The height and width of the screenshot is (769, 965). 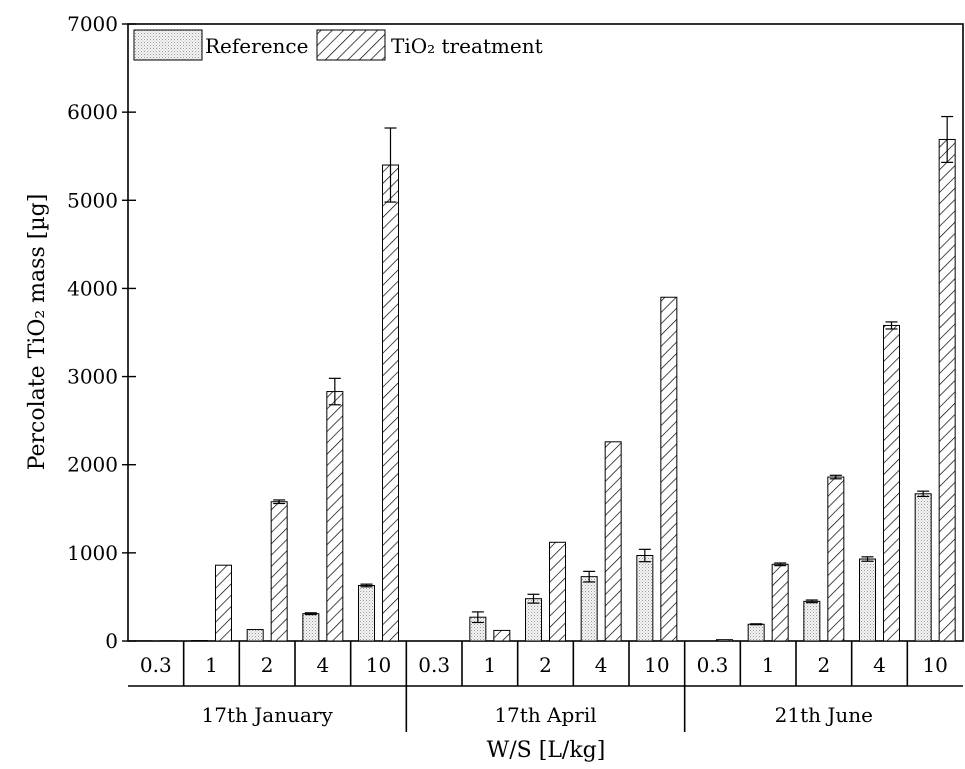 What do you see at coordinates (92, 112) in the screenshot?
I see `y-tick-label: 6000` at bounding box center [92, 112].